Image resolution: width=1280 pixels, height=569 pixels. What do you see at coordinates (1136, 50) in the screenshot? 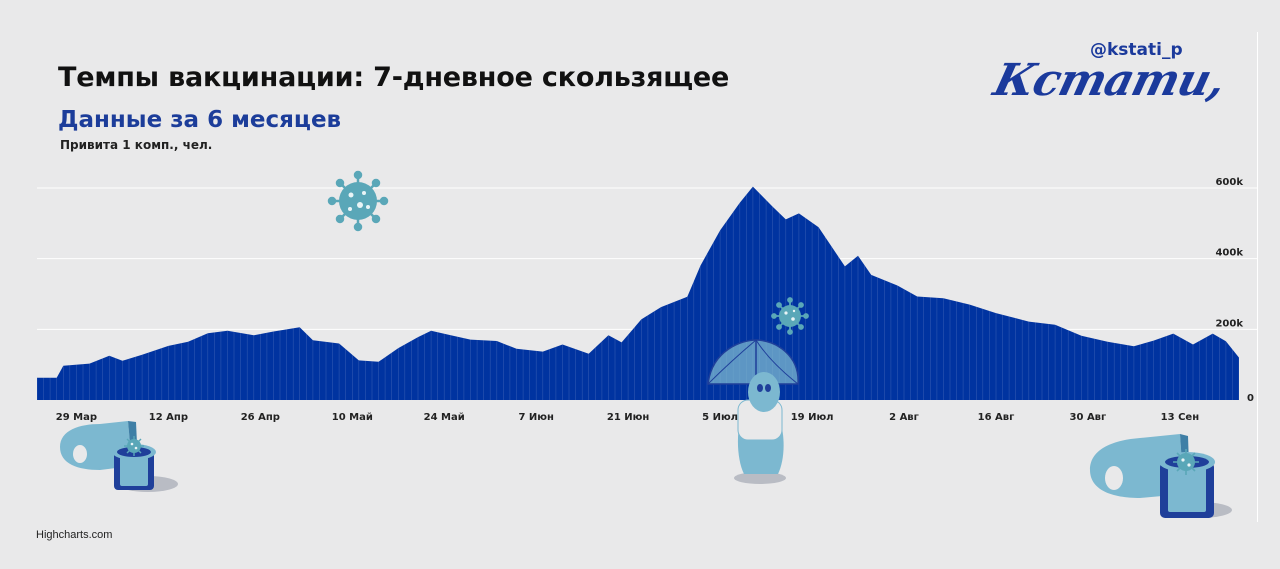
I see `brand-handle: @kstati_p` at bounding box center [1136, 50].